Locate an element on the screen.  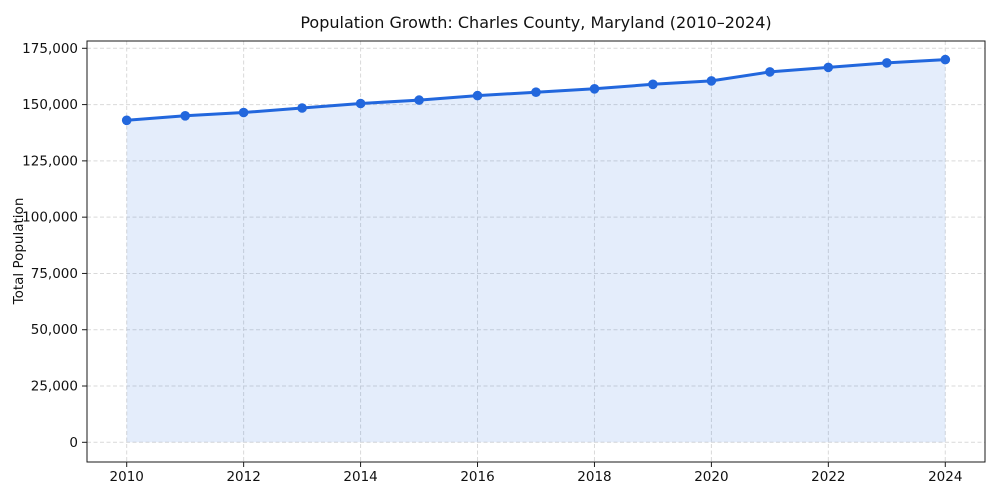
x-tick-label: 2020 is located at coordinates (711, 477).